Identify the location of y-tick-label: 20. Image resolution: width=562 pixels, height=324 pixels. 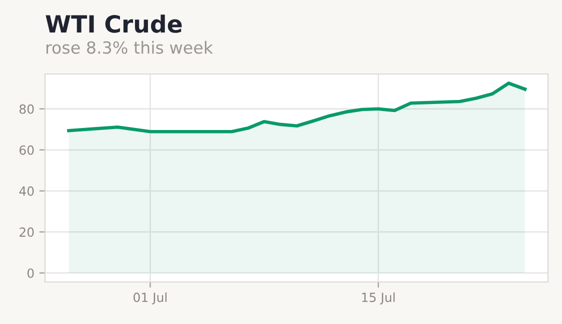
(27, 232).